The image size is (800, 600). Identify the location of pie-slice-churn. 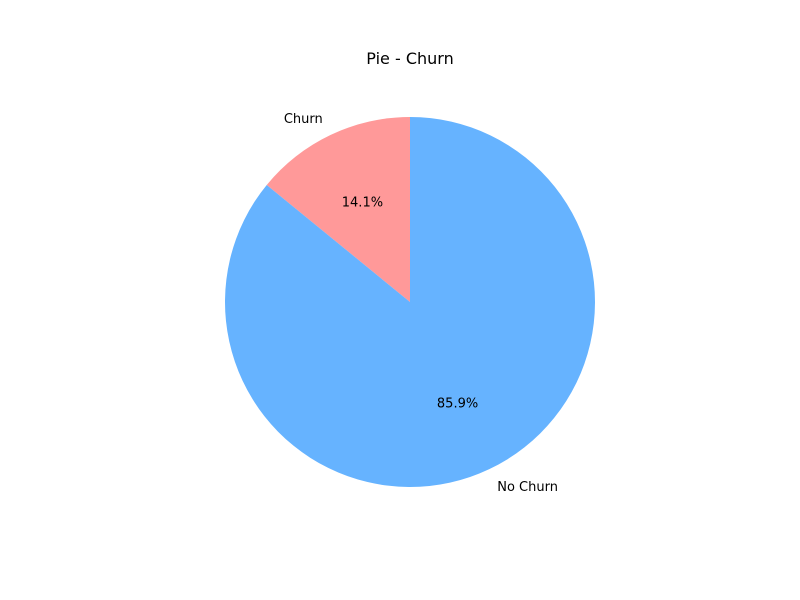
(338, 209).